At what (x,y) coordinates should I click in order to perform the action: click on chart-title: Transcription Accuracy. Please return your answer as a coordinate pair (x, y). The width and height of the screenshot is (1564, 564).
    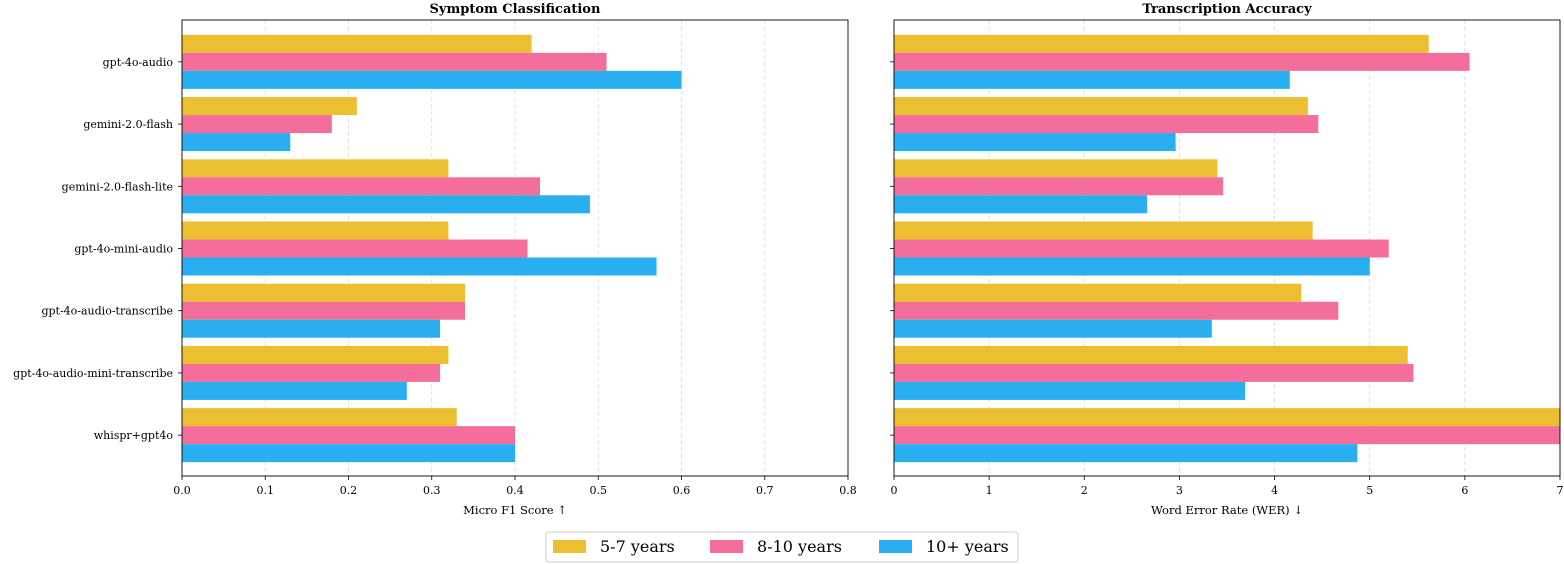
    Looking at the image, I should click on (1227, 9).